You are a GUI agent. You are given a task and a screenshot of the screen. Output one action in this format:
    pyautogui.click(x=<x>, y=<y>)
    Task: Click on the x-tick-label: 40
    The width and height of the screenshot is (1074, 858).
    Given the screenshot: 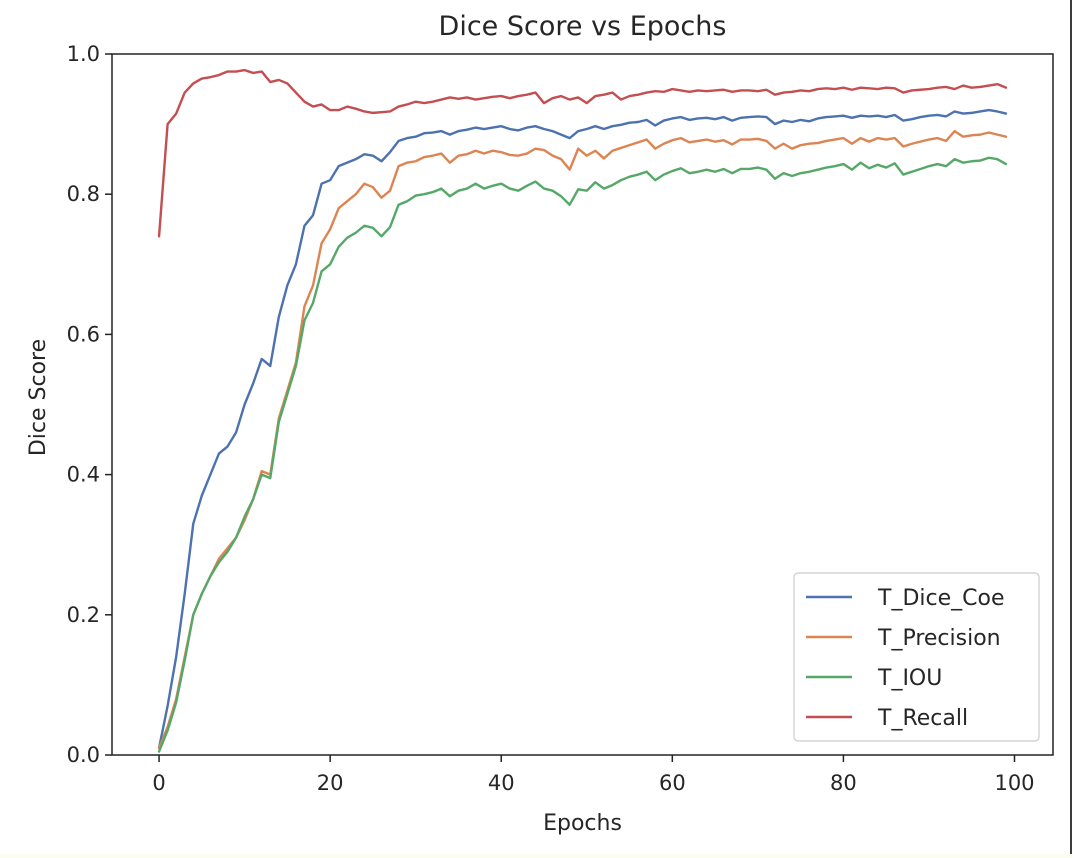 What is the action you would take?
    pyautogui.click(x=501, y=783)
    